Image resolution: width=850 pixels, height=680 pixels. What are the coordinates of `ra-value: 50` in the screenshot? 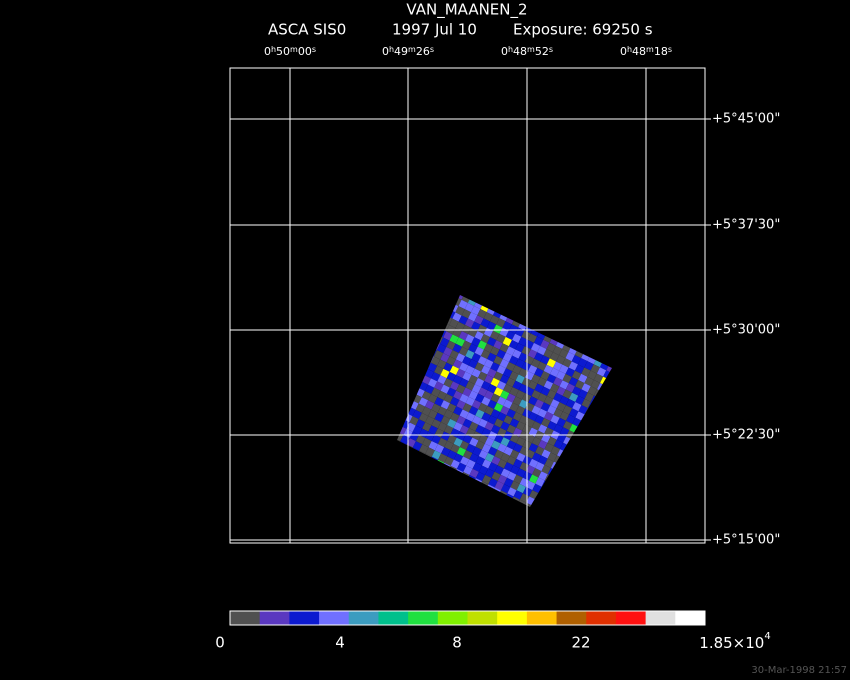 It's located at (283, 51).